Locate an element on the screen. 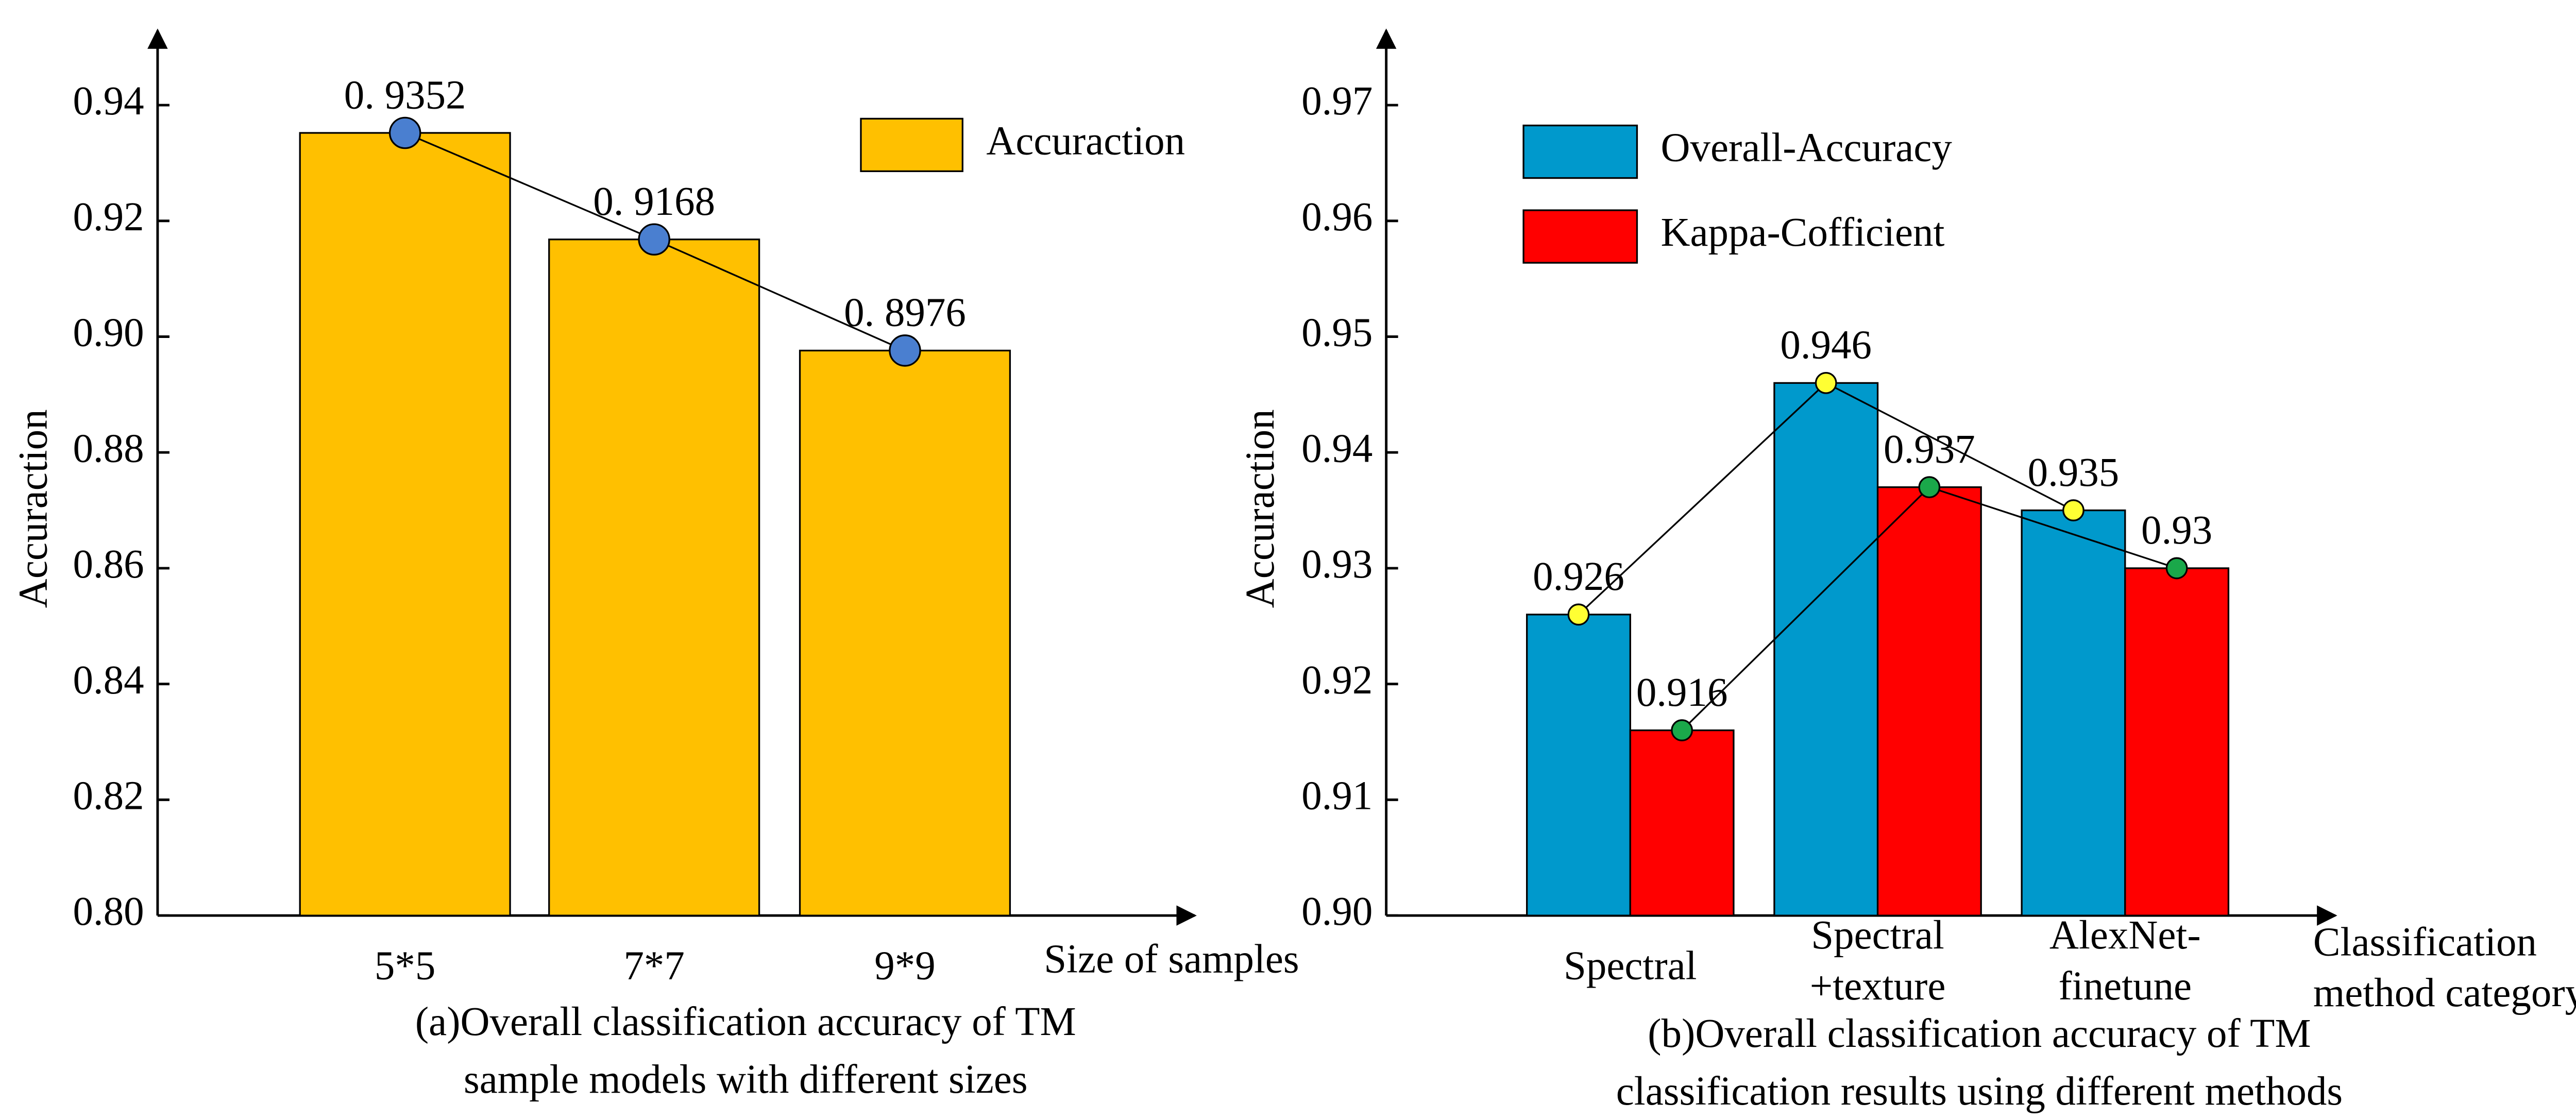  legend-label: Accuraction is located at coordinates (1085, 140).